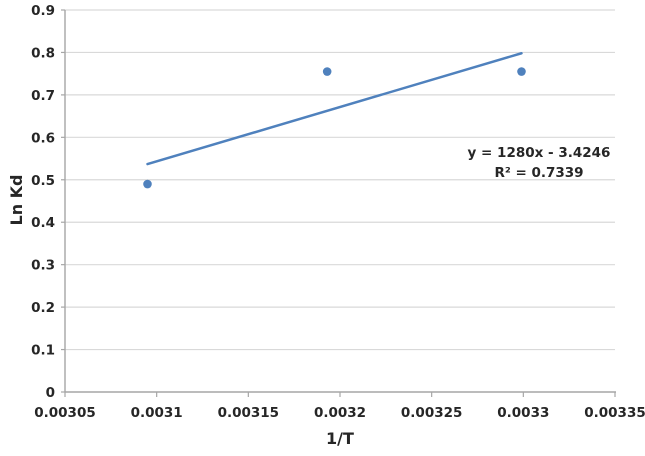  I want to click on x-tick-label: 0.00335, so click(614, 413).